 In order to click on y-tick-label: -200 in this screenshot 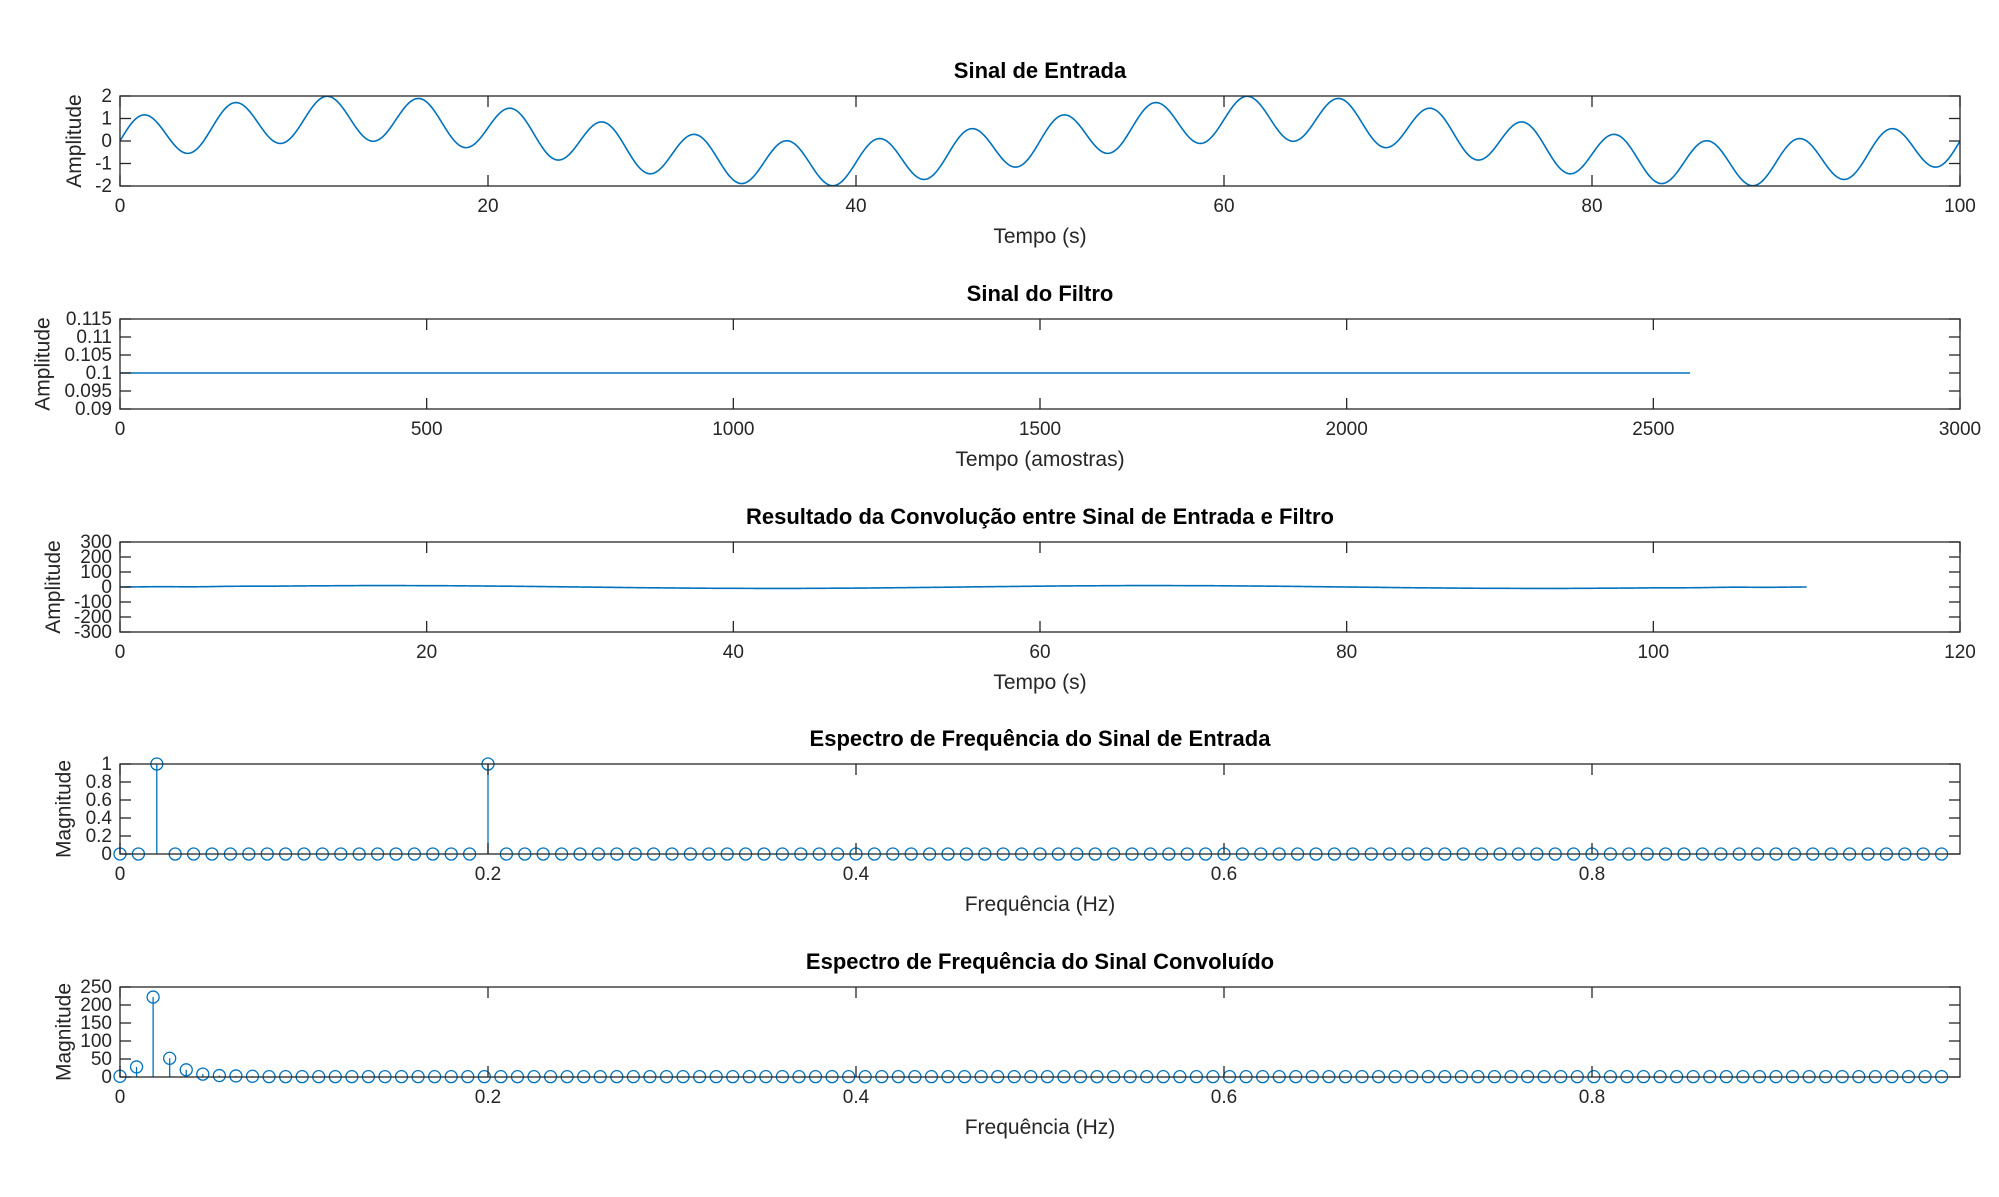, I will do `click(93, 617)`.